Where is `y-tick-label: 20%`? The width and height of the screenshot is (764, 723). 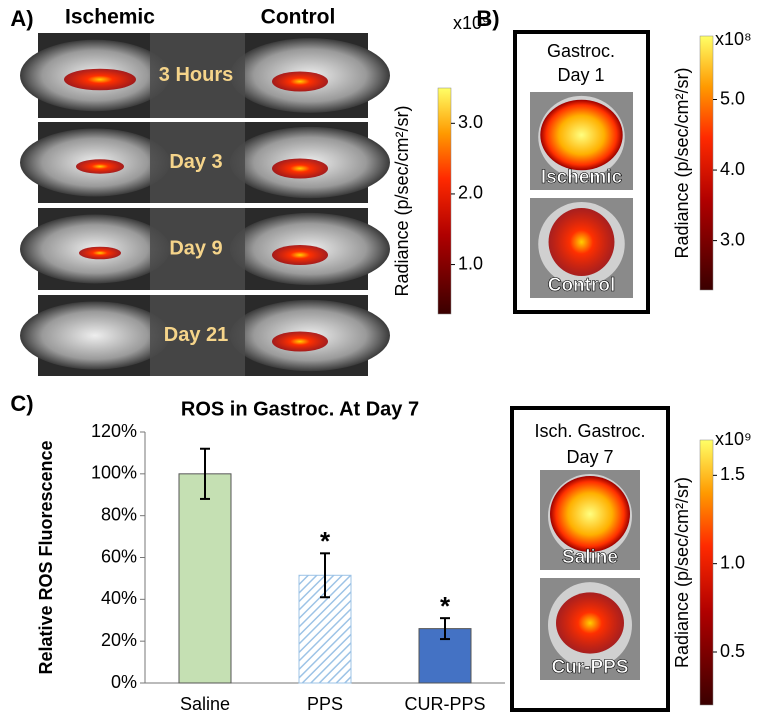 y-tick-label: 20% is located at coordinates (119, 640).